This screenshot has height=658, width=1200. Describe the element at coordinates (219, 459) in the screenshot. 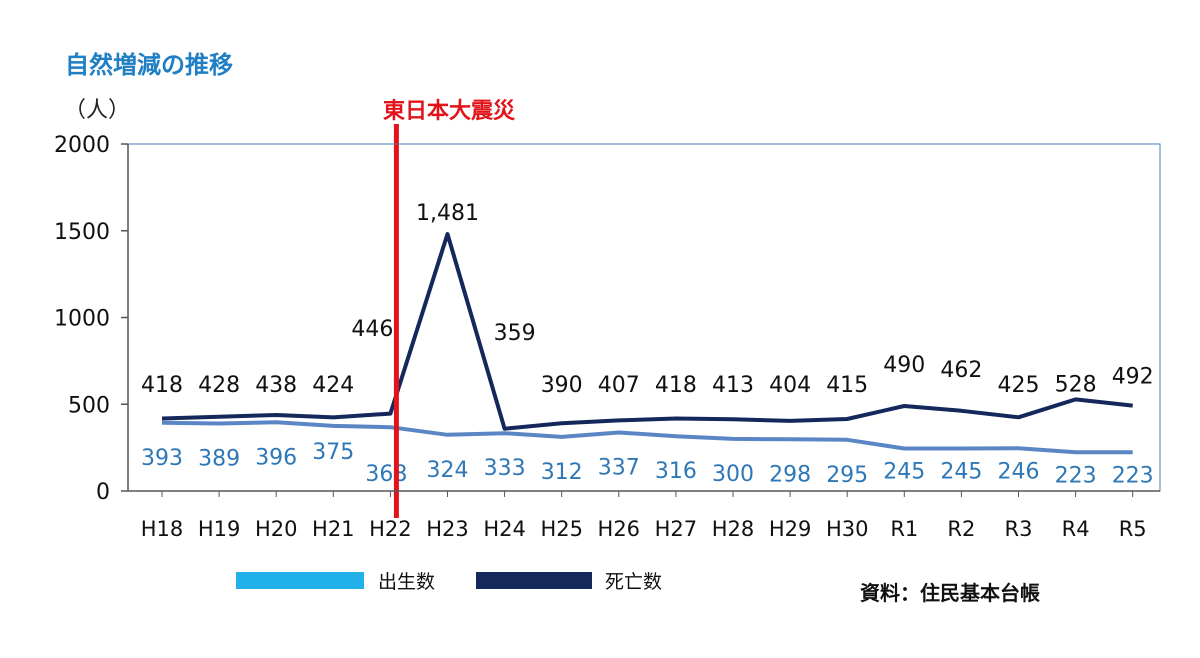

I see `data-label-birth: 389` at that location.